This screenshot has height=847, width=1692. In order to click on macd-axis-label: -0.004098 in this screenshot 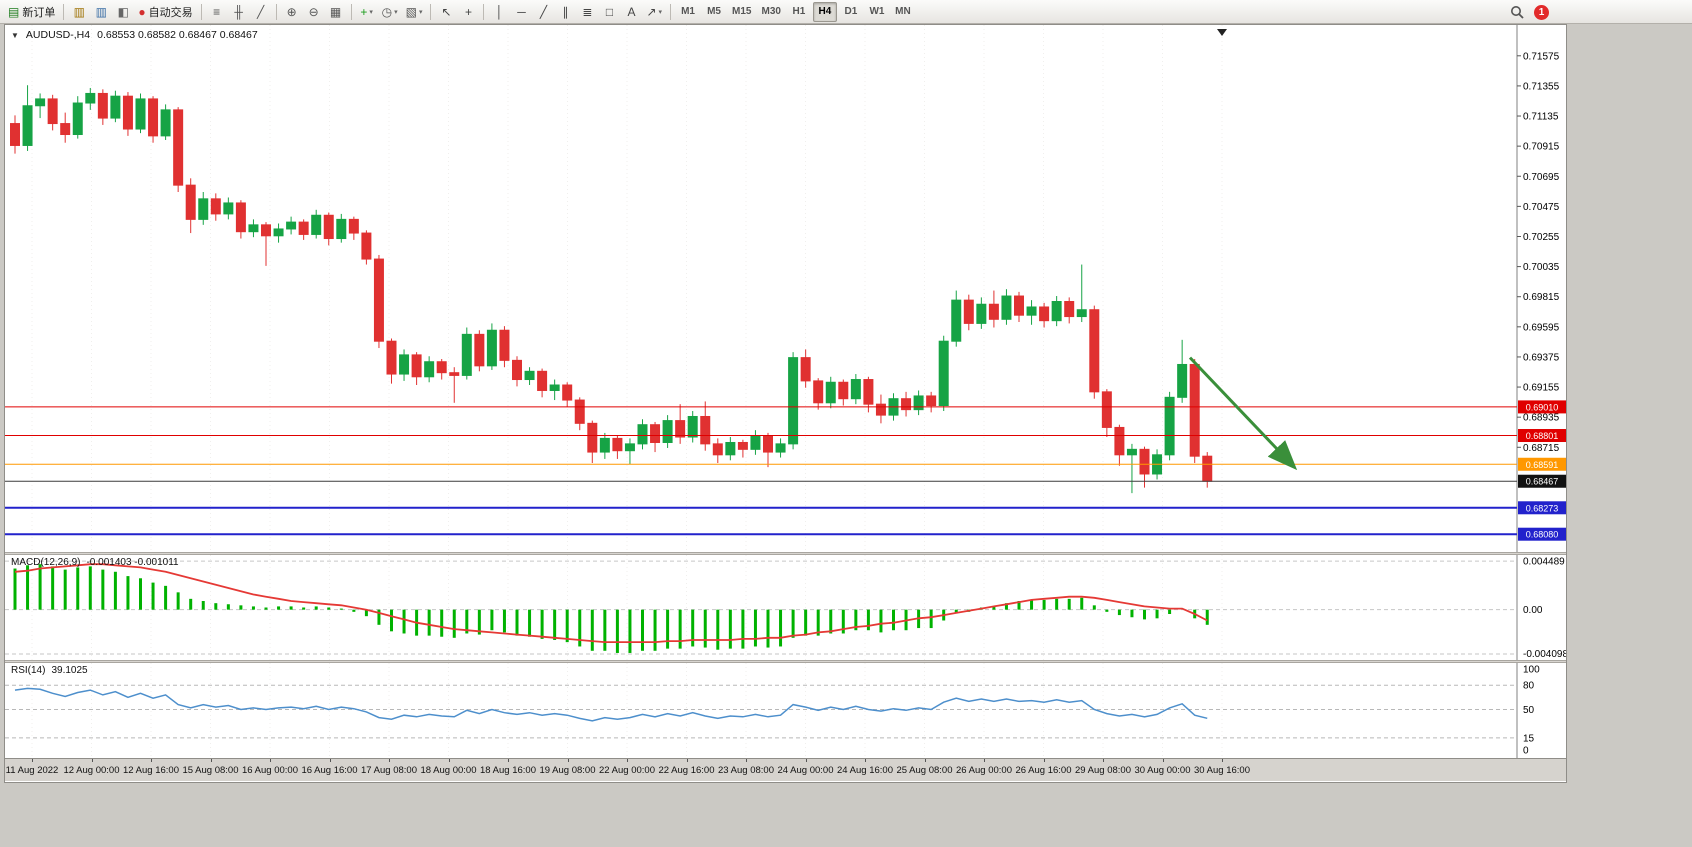, I will do `click(1544, 654)`.